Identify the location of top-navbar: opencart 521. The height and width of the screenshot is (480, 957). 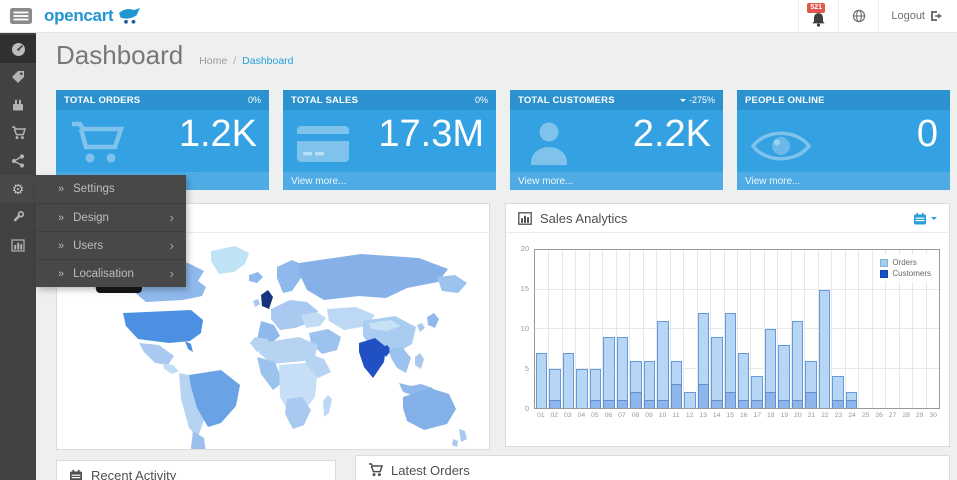
(478, 16).